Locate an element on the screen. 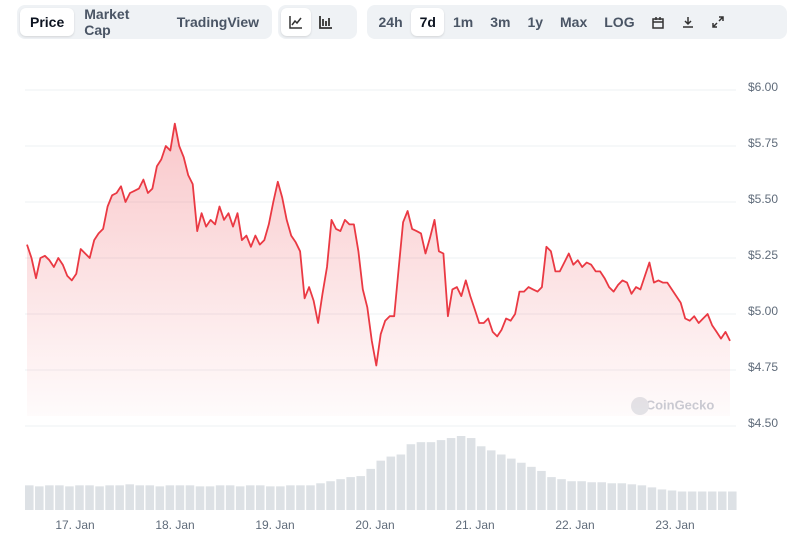 The width and height of the screenshot is (812, 547). y-tick-label: $5.50 is located at coordinates (763, 199).